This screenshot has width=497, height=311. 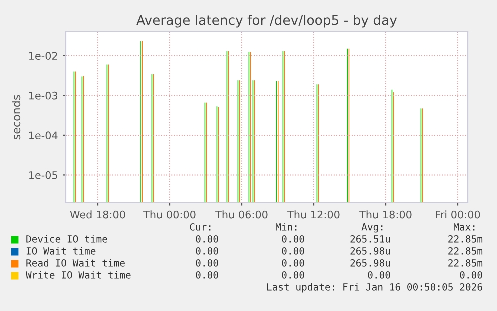 I want to click on text: 265.51u, so click(x=370, y=239).